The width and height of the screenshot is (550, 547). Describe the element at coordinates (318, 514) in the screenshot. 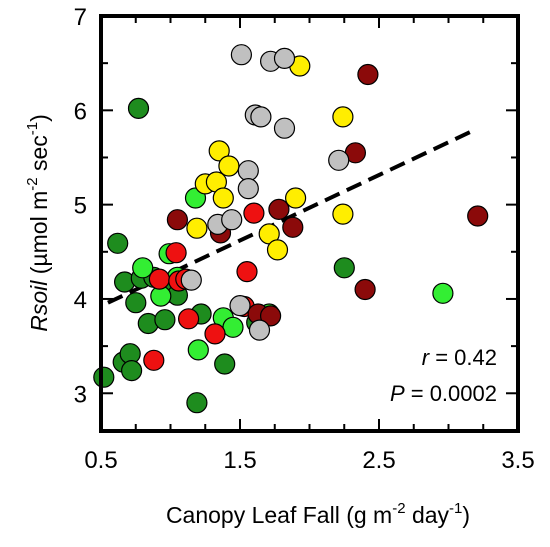

I see `x-axis-title: Canopy Leaf Fall (g m-2 day-1)` at that location.